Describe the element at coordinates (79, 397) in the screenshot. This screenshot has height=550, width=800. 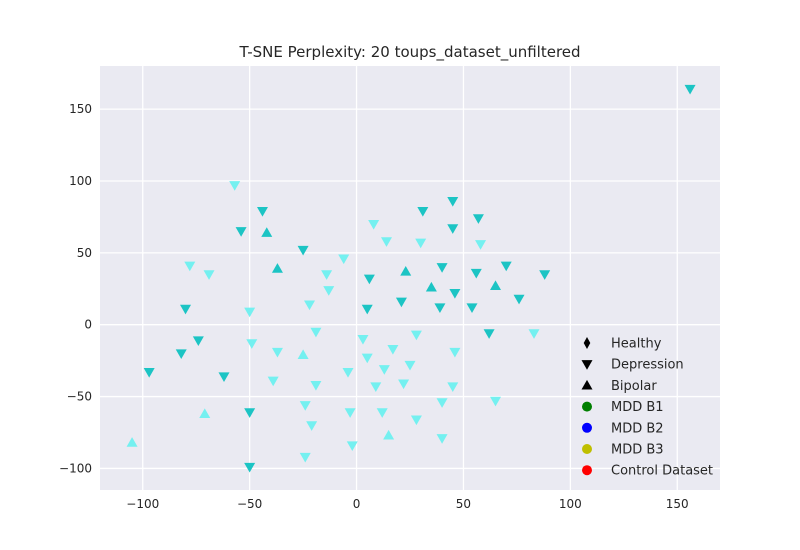
I see `y-tick-label: −50` at that location.